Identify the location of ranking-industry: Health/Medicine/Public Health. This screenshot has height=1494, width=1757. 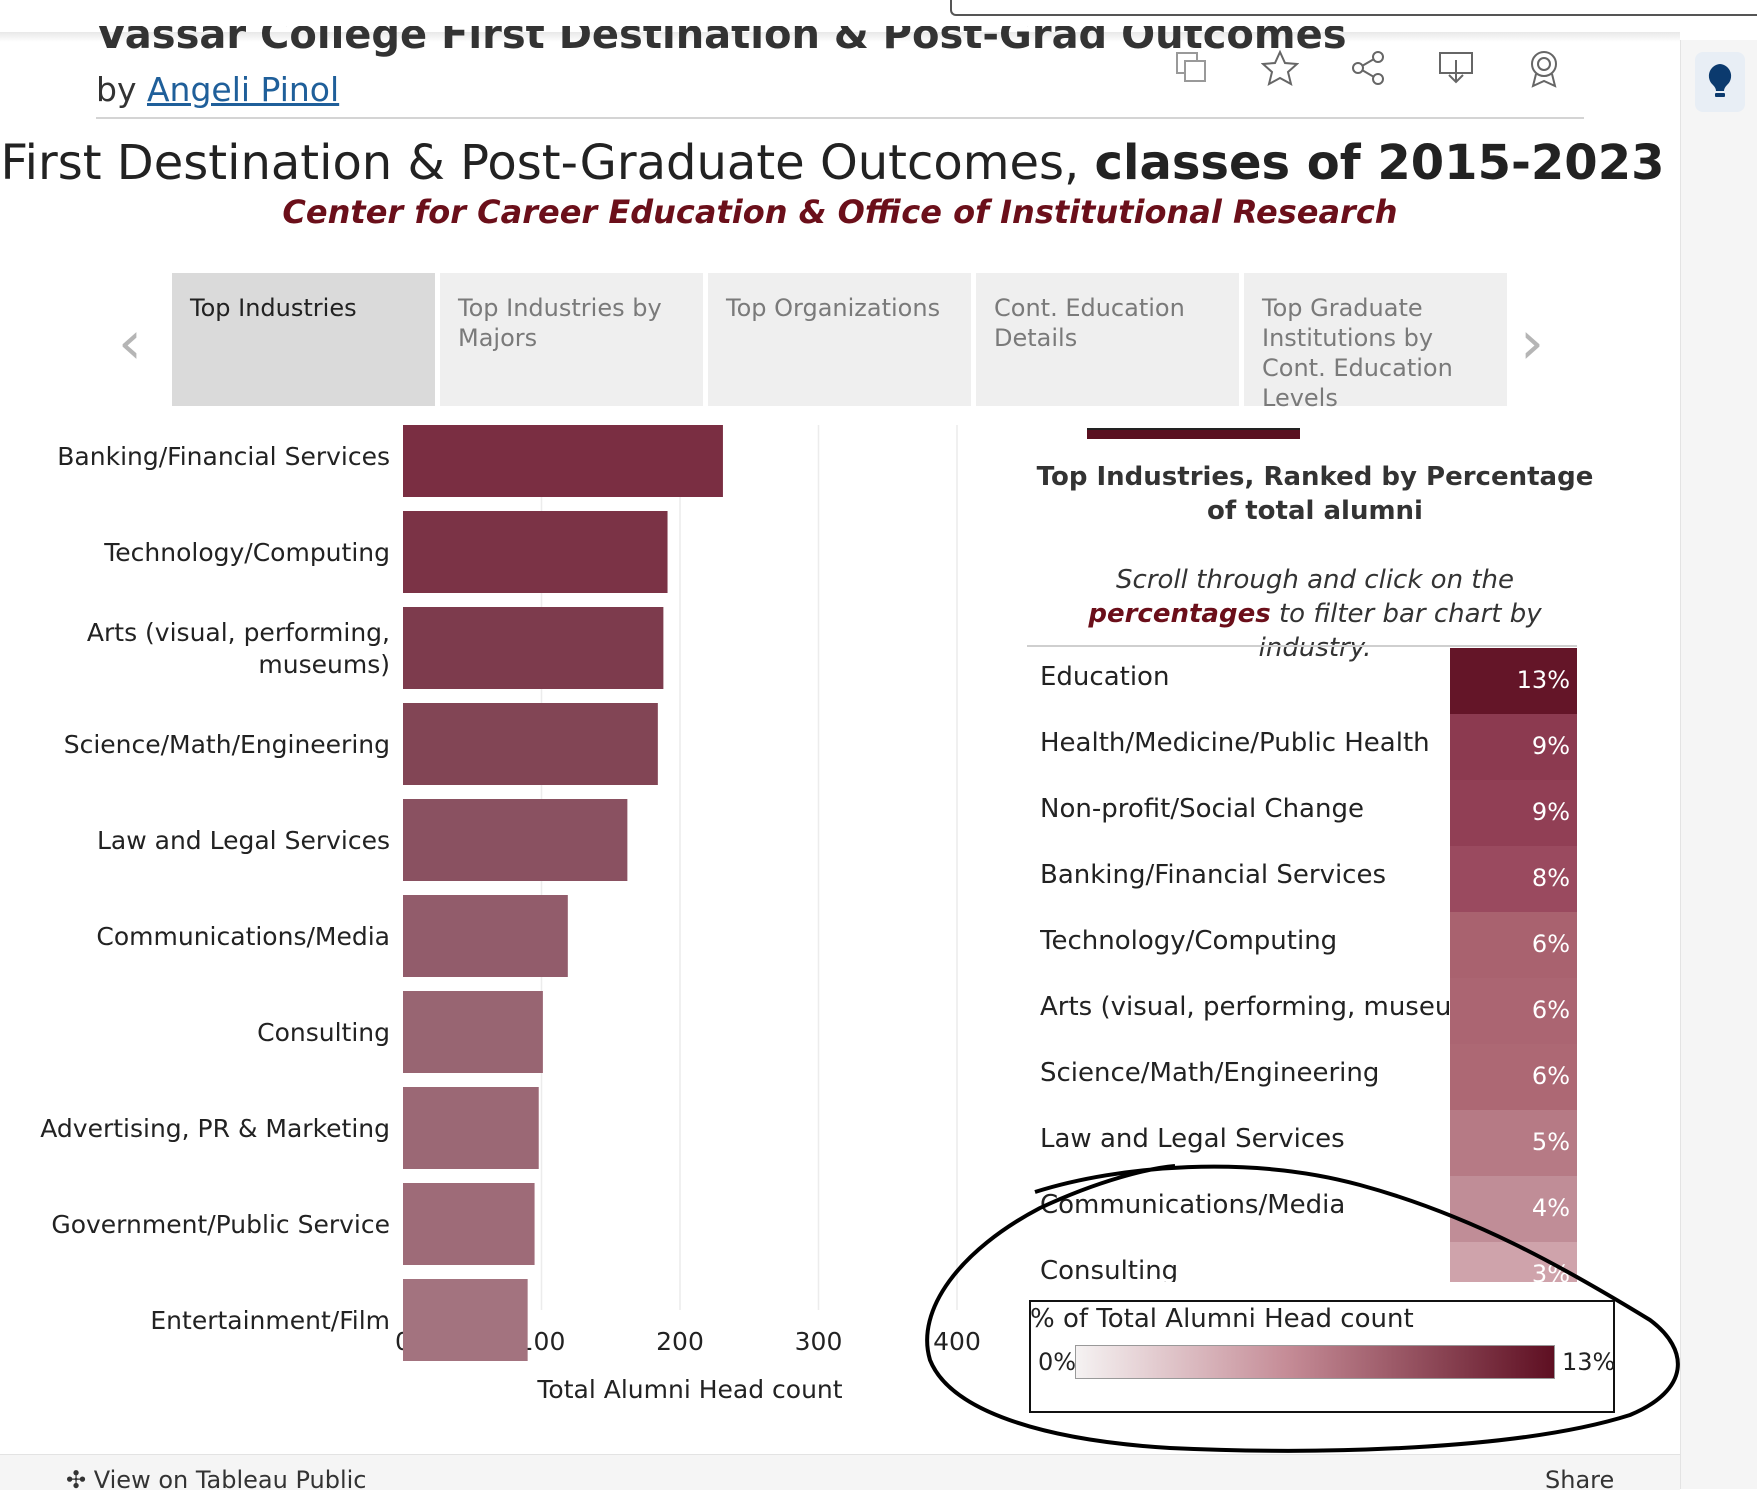
(1235, 743).